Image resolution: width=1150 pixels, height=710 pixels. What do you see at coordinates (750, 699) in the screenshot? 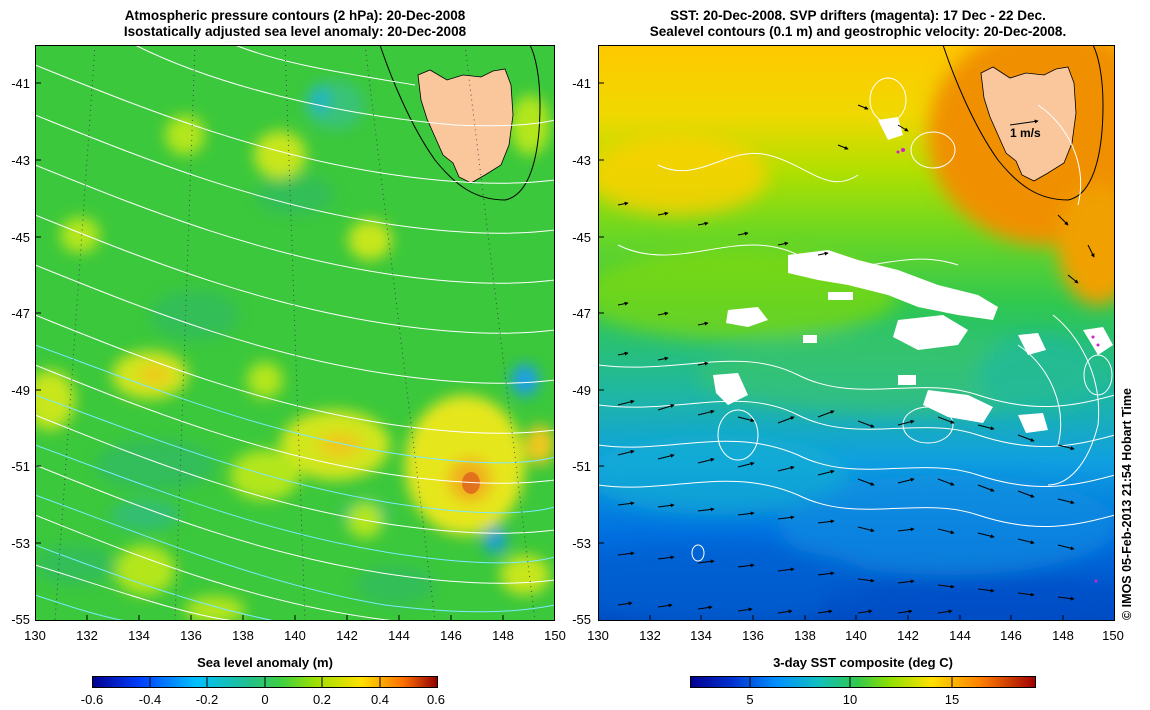
I see `right-colorbar-tick: 5` at bounding box center [750, 699].